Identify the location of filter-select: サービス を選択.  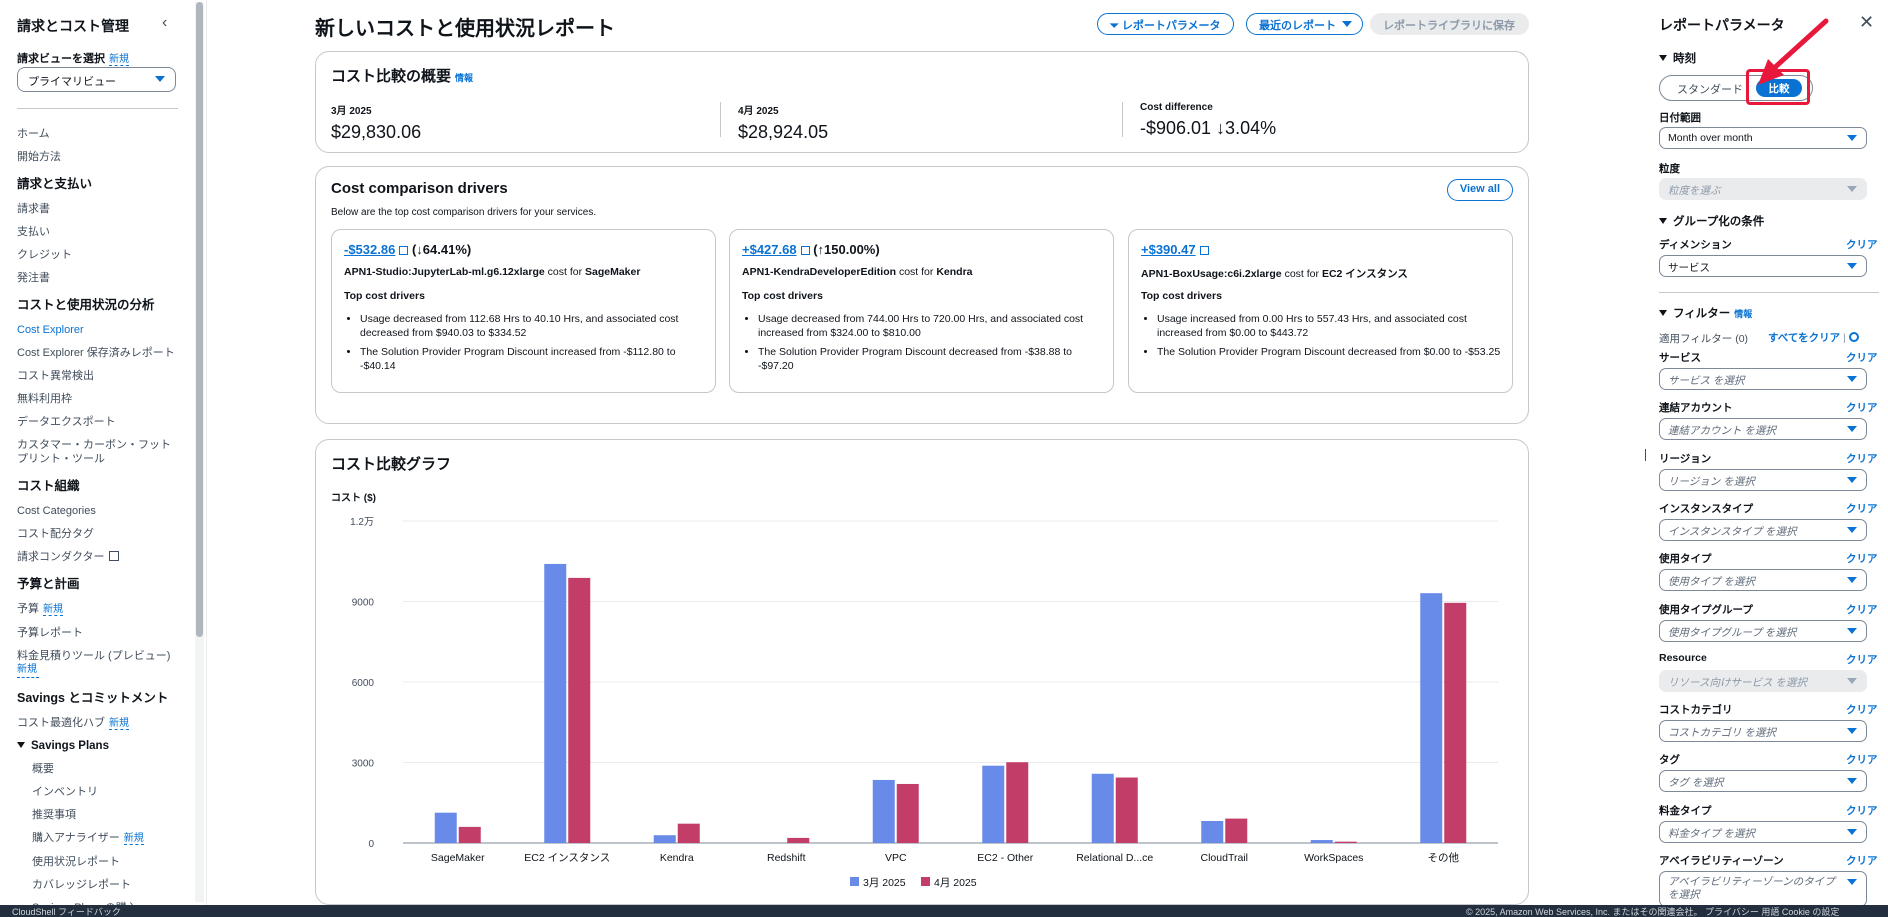
(1763, 379).